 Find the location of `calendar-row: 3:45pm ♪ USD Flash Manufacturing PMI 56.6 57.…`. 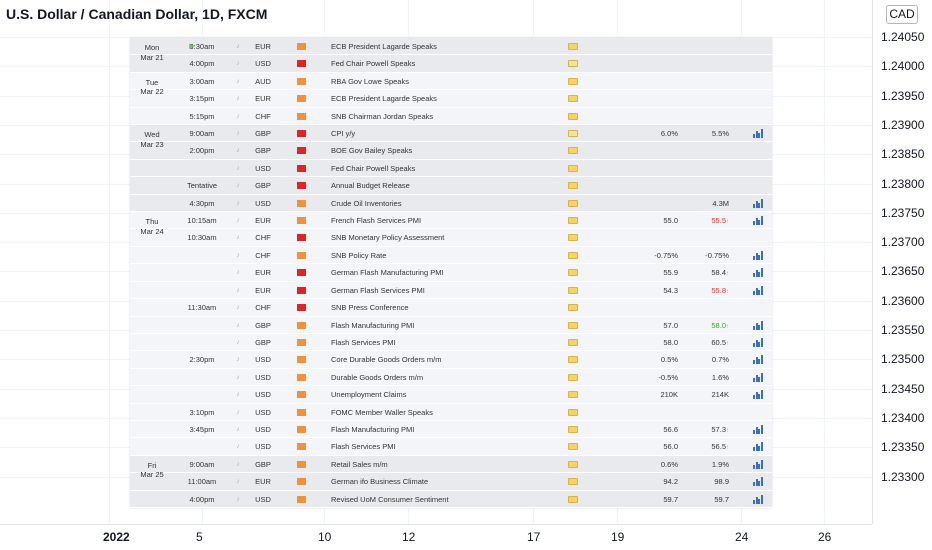

calendar-row: 3:45pm ♪ USD Flash Manufacturing PMI 56.6 57.… is located at coordinates (451, 429).